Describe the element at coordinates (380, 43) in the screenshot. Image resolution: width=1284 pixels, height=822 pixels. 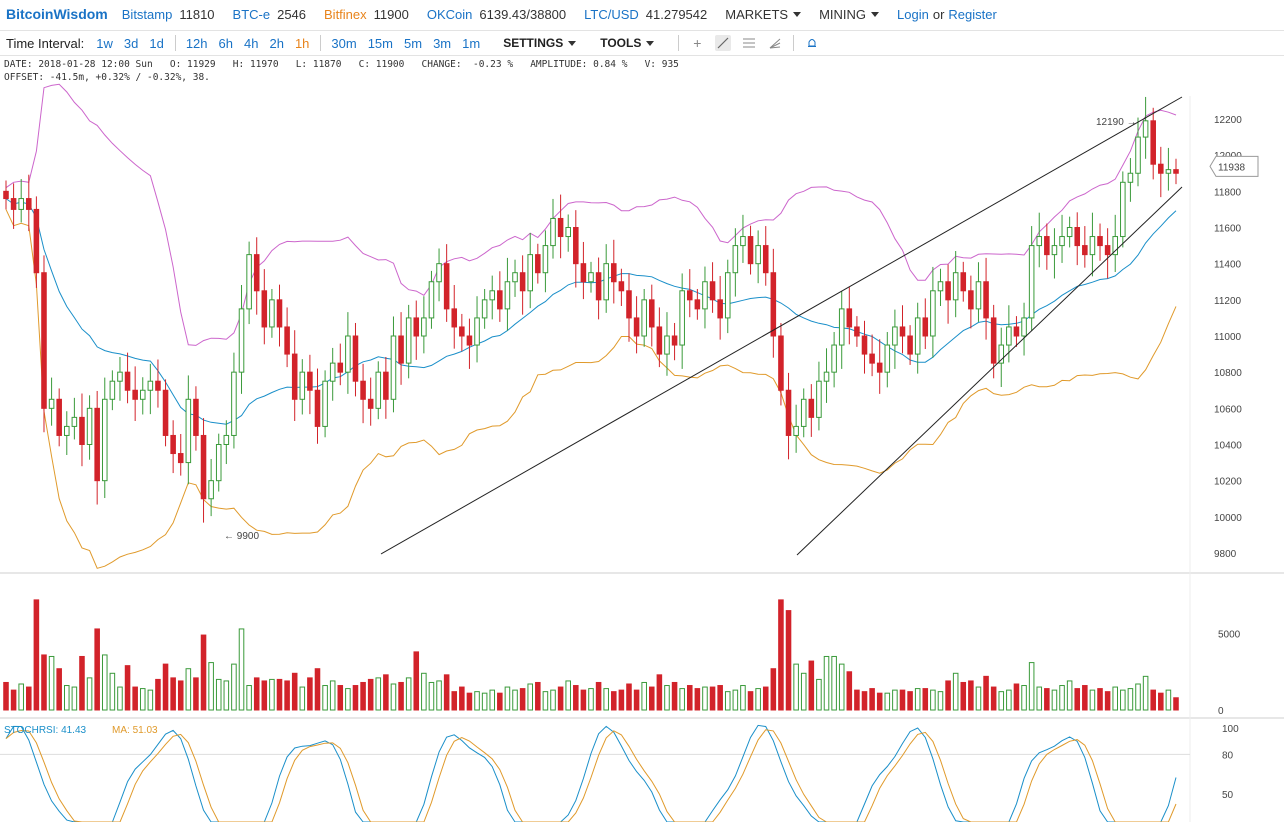
I see `interval-15m: 15m` at that location.